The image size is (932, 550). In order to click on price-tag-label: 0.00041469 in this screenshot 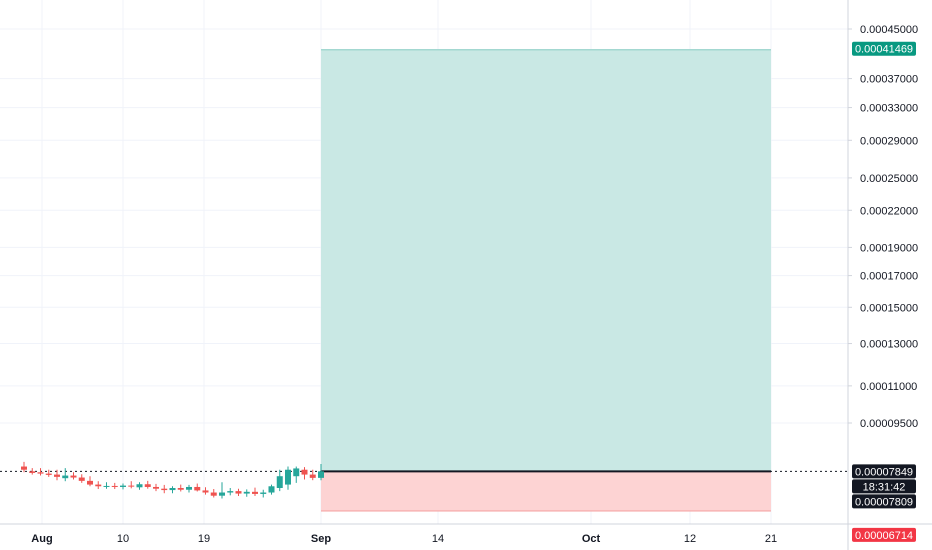, I will do `click(884, 50)`.